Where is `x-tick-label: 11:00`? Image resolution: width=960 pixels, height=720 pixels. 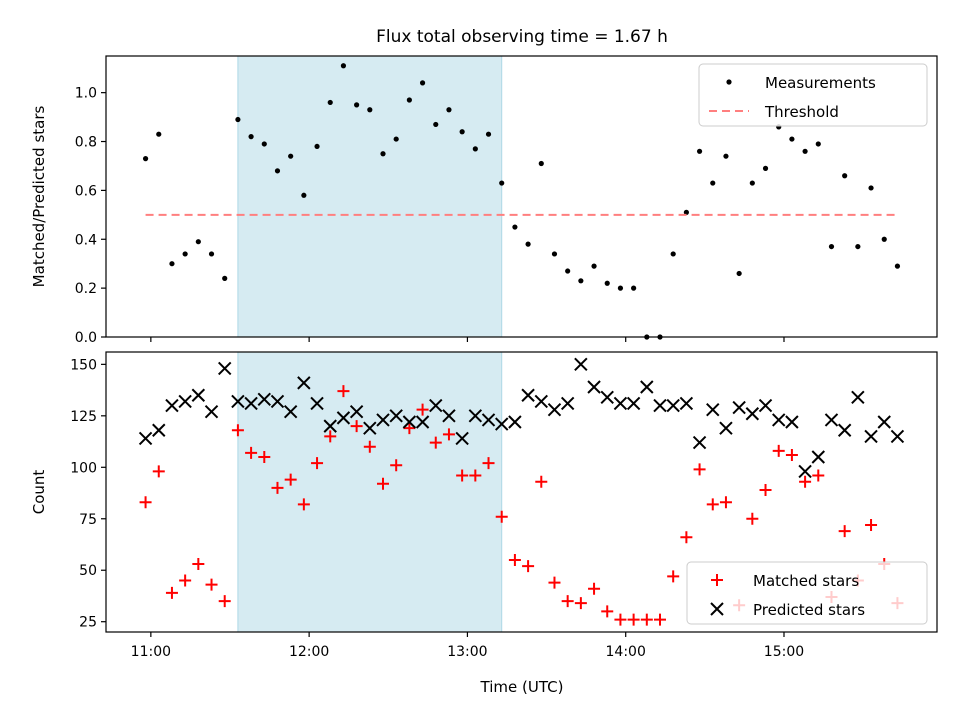
x-tick-label: 11:00 is located at coordinates (151, 652).